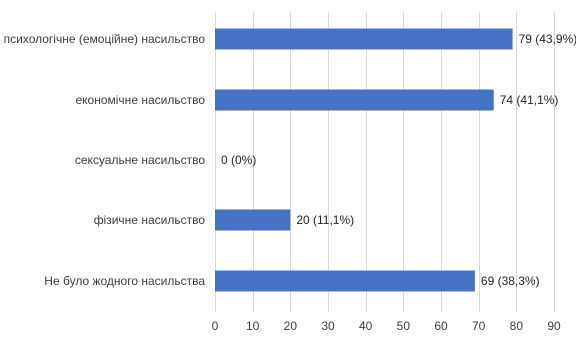 Image resolution: width=576 pixels, height=338 pixels. I want to click on category-label: економічне насильство, so click(140, 100).